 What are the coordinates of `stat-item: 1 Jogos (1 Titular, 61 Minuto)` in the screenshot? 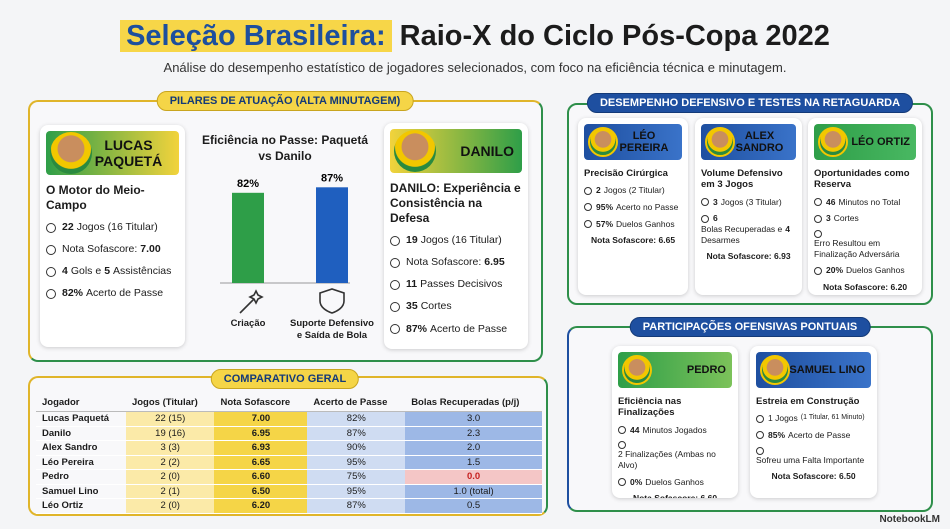 It's located at (813, 418).